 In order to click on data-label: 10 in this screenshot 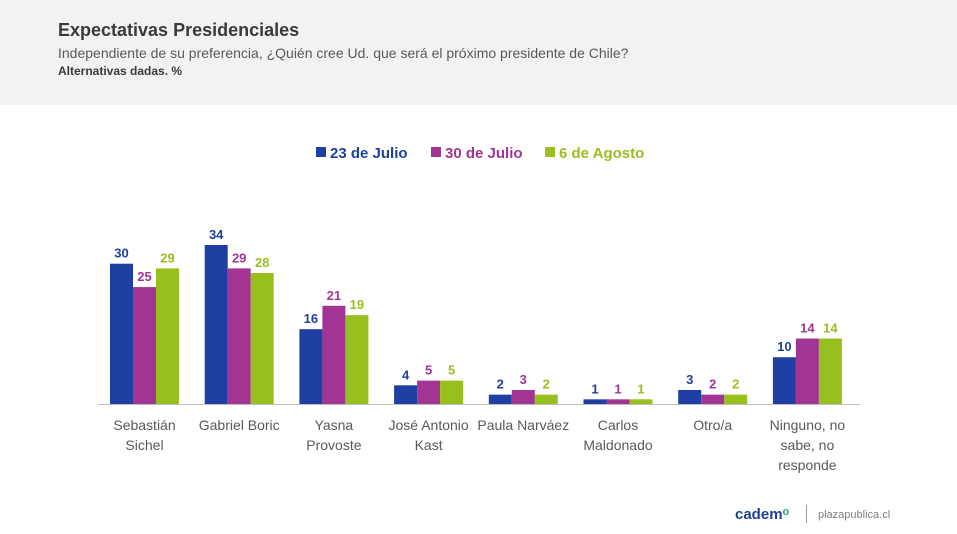, I will do `click(784, 346)`.